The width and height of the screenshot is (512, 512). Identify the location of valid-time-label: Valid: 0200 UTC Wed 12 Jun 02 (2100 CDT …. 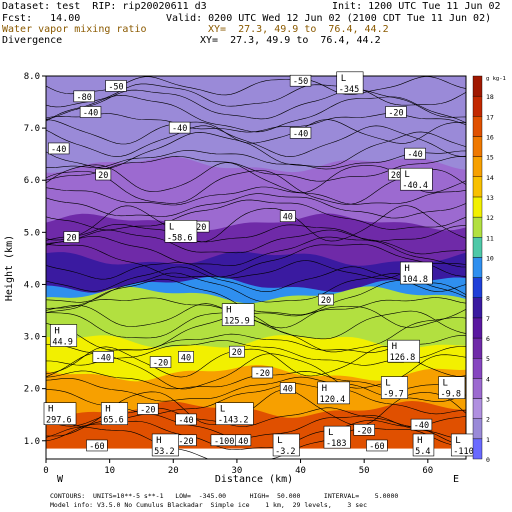
(329, 18).